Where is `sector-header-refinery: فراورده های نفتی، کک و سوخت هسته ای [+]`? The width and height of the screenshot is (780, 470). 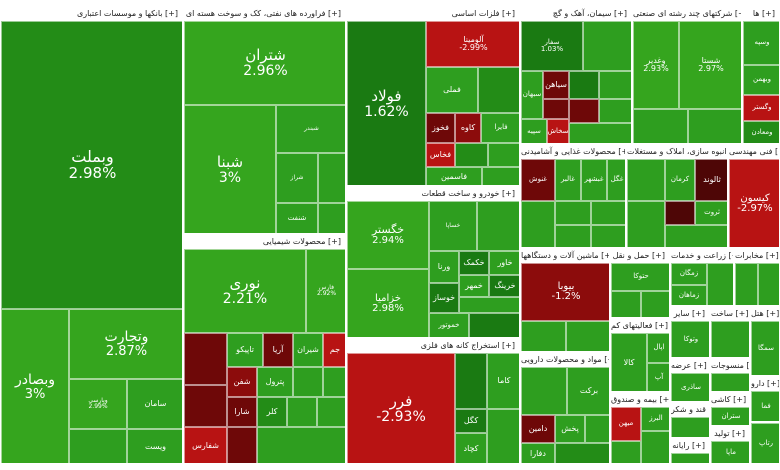 sector-header-refinery: فراورده های نفتی، کک و سوخت هسته ای [+] is located at coordinates (264, 14).